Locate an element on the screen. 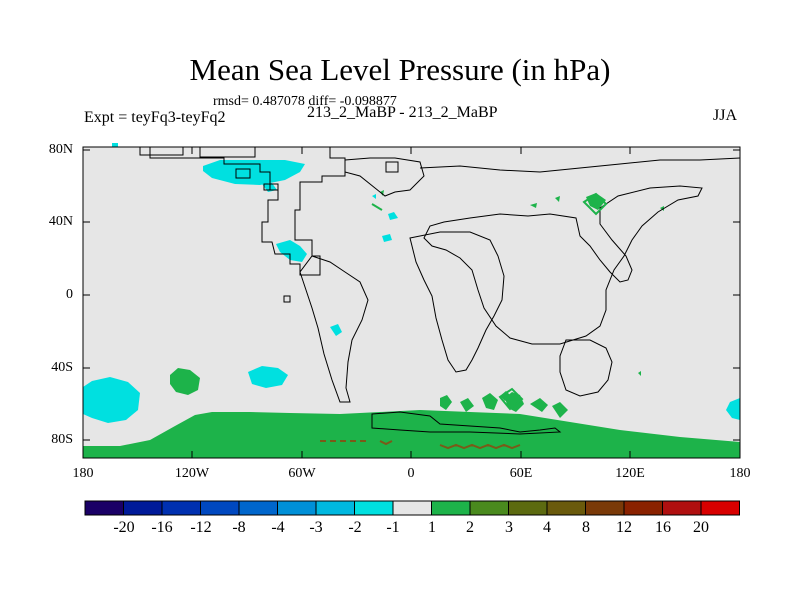 This screenshot has width=800, height=600. lat-label-40n: 40N is located at coordinates (60, 221).